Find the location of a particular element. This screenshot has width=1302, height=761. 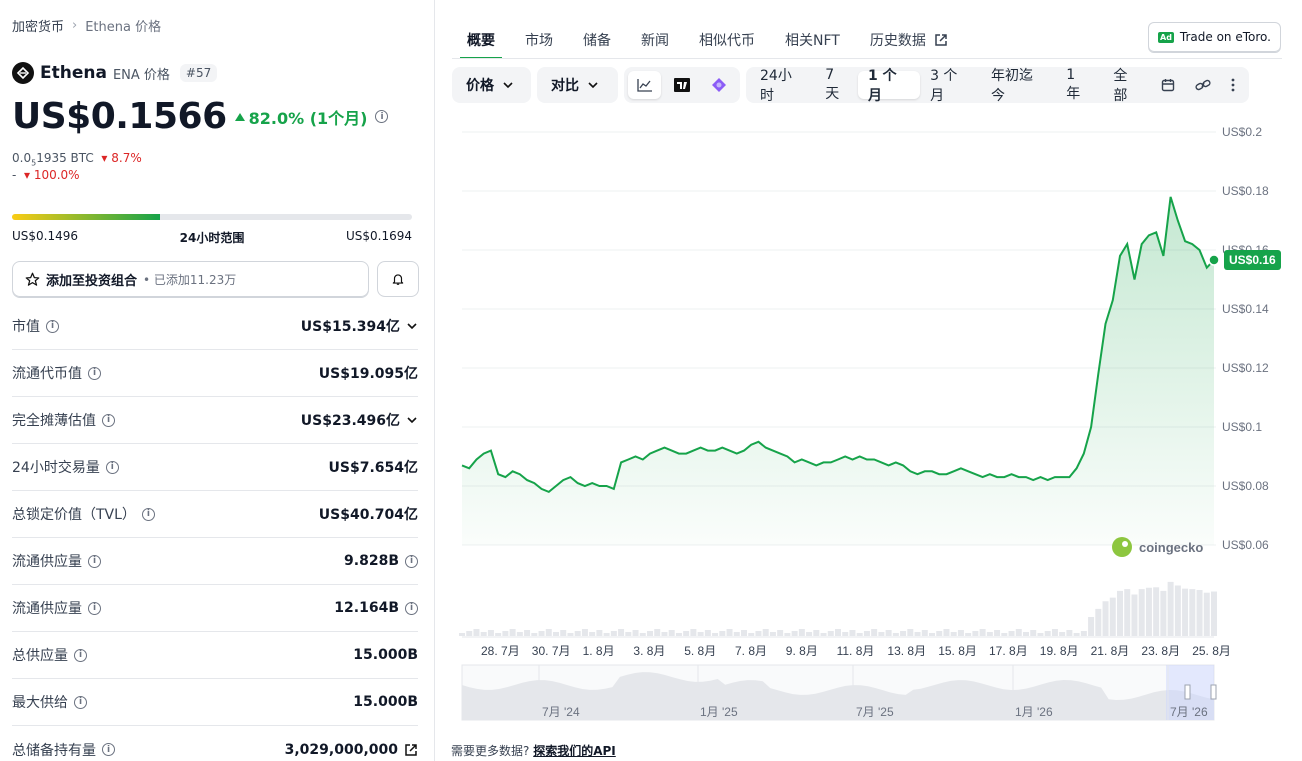

calendar-icon is located at coordinates (1168, 85).